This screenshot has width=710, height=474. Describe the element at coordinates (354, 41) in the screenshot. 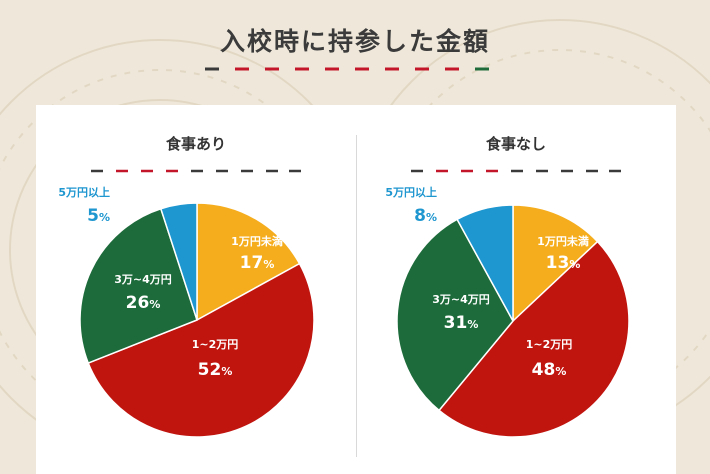

I see `page-title: 入校時に持参した金額` at that location.